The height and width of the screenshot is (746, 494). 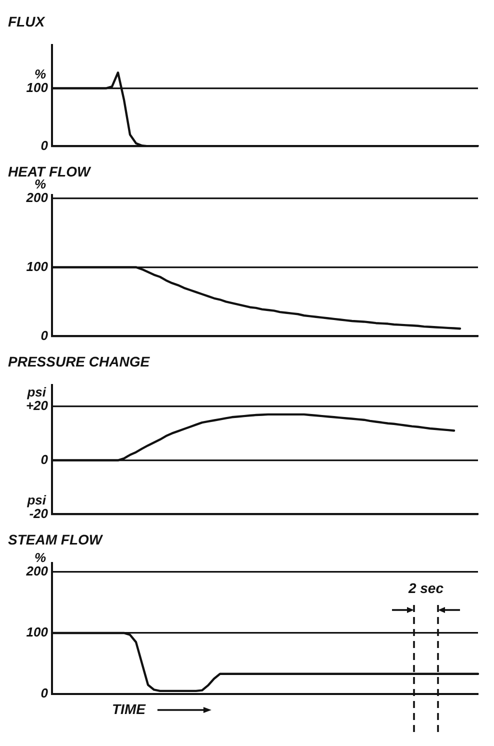 I want to click on chart-title: PRESSURE CHANGE, so click(x=79, y=361).